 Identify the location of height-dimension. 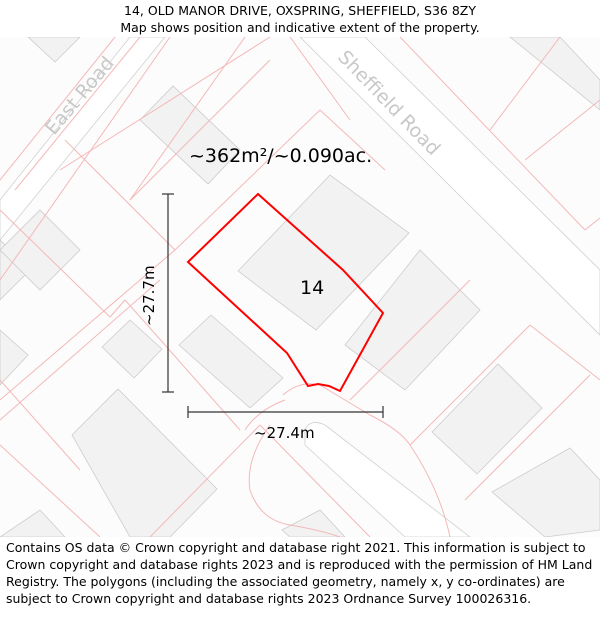
(168, 293).